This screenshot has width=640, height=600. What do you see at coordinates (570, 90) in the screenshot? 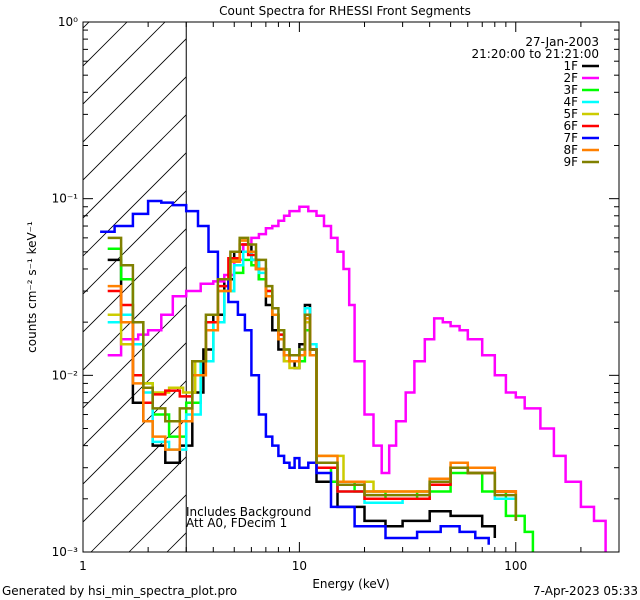
I see `legend-label-3F: 3F` at bounding box center [570, 90].